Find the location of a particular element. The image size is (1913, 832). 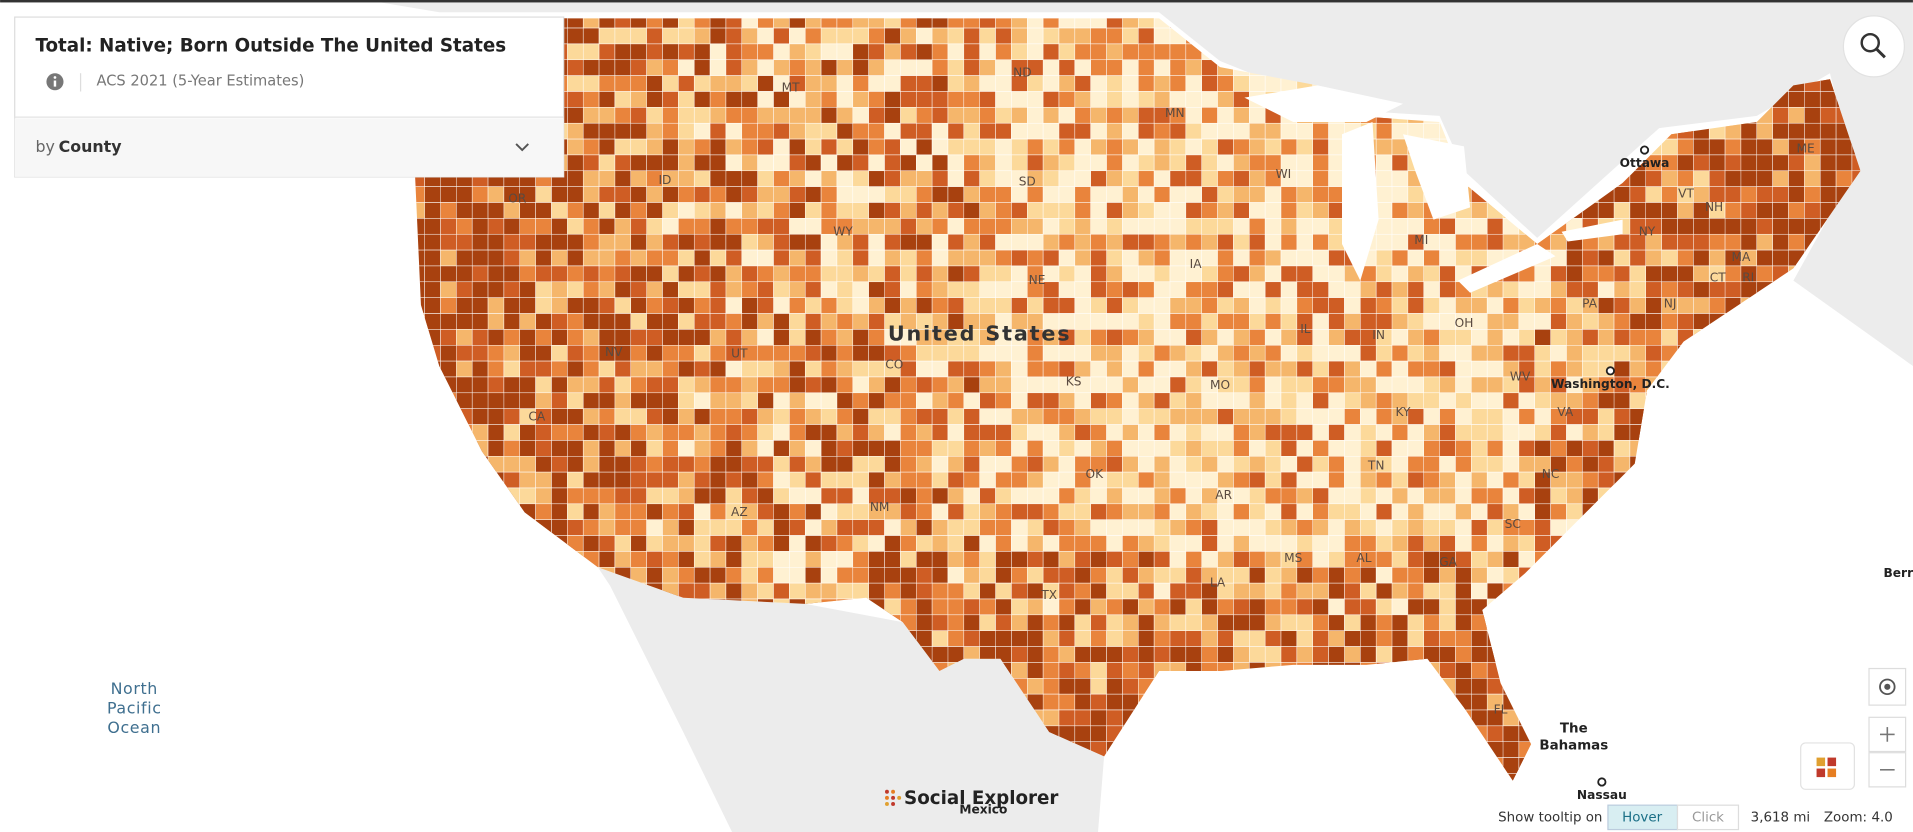

state-label: IL is located at coordinates (1305, 329).